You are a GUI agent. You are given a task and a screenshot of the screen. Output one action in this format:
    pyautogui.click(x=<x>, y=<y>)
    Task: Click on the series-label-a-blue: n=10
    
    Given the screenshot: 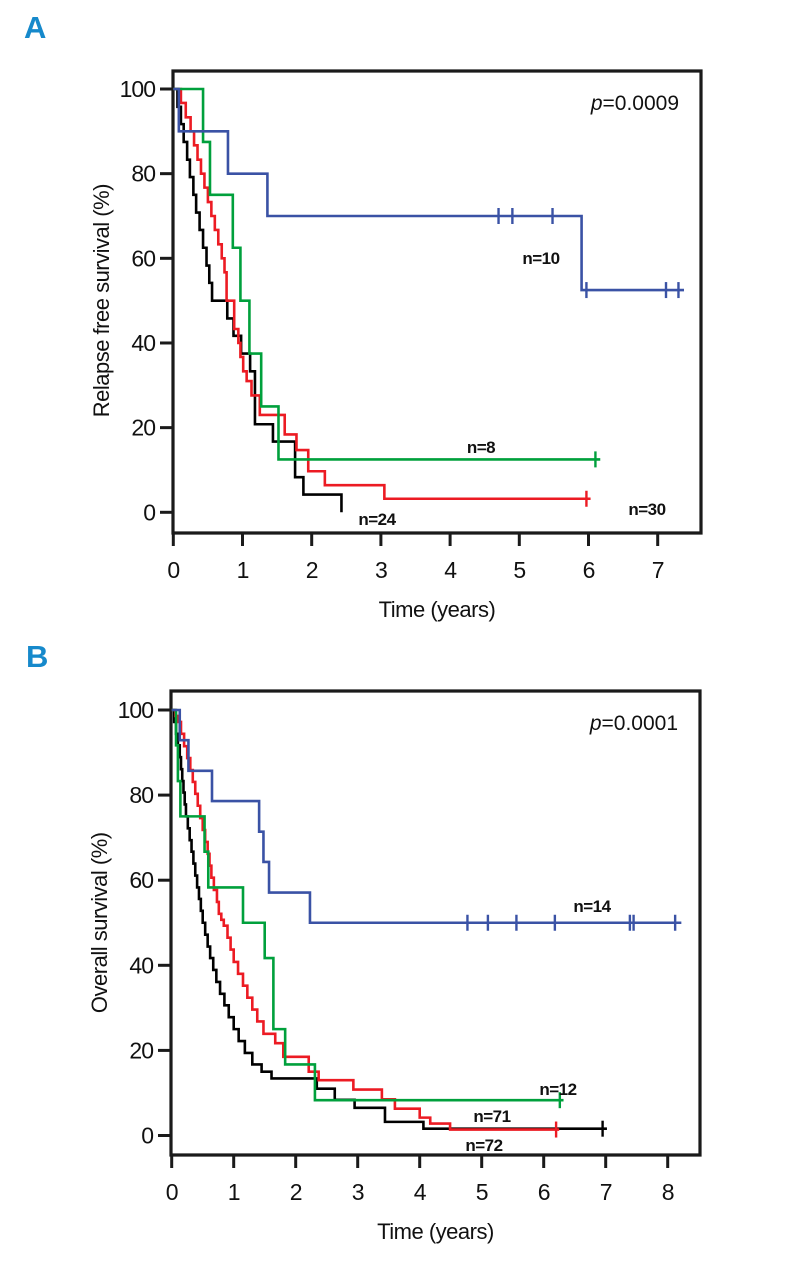 What is the action you would take?
    pyautogui.click(x=540, y=258)
    